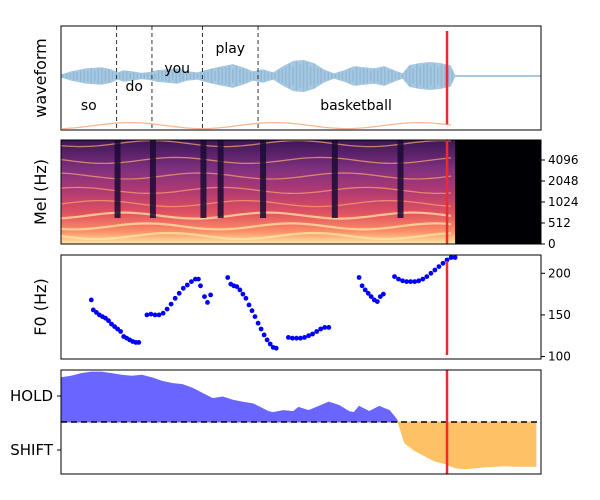 The width and height of the screenshot is (600, 500). Describe the element at coordinates (467, 445) in the screenshot. I see `shift-area` at that location.